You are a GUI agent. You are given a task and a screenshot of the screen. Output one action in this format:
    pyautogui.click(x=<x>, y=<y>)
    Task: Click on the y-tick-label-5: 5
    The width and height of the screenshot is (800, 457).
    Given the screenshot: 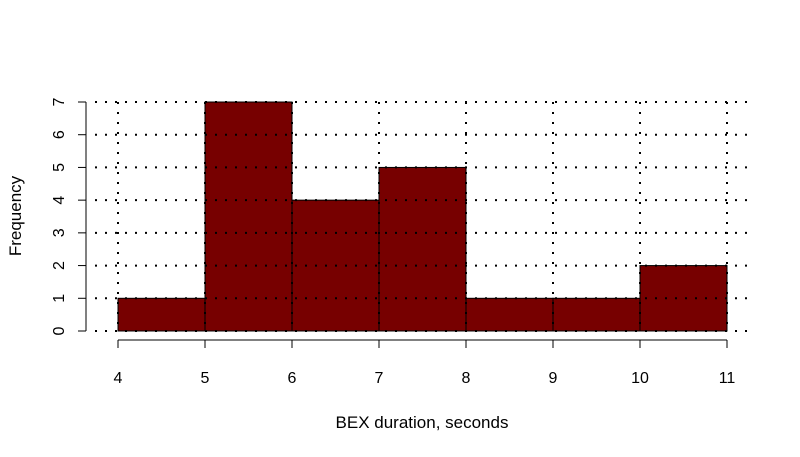 What is the action you would take?
    pyautogui.click(x=59, y=167)
    